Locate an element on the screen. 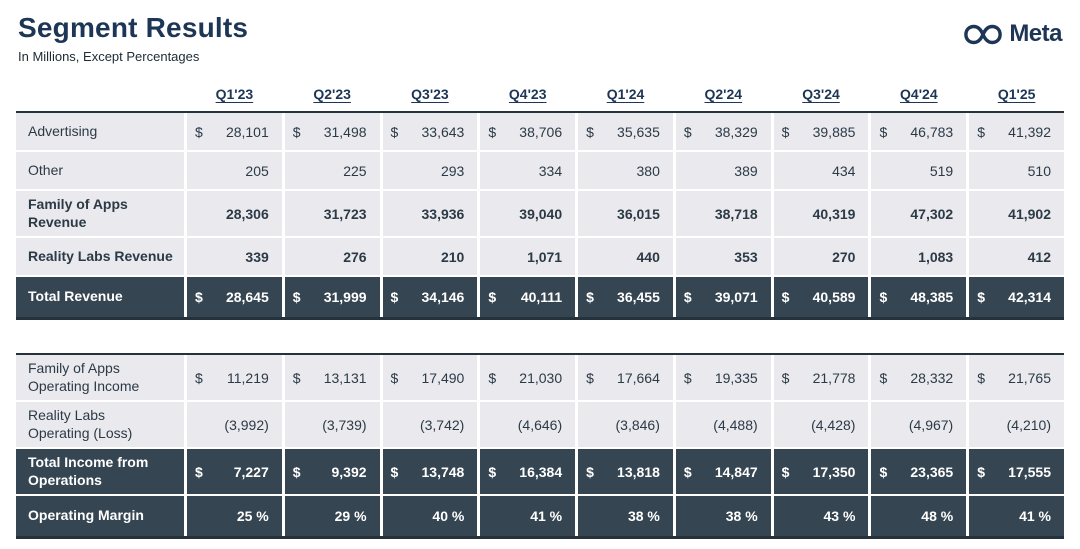 Image resolution: width=1080 pixels, height=549 pixels. page-subtitle: In Millions, Except Percentages is located at coordinates (109, 56).